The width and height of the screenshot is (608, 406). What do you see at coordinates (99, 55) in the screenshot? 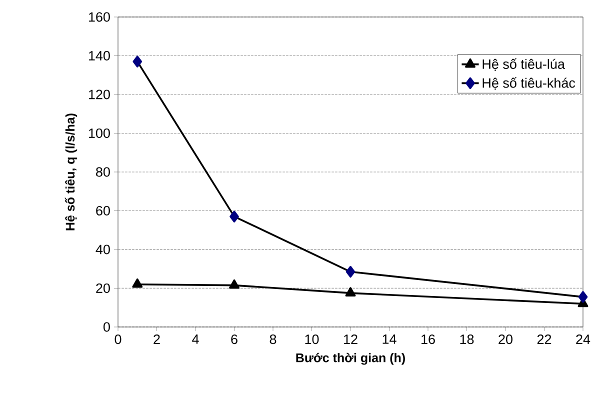
I see `y-tick-label: 140` at bounding box center [99, 55].